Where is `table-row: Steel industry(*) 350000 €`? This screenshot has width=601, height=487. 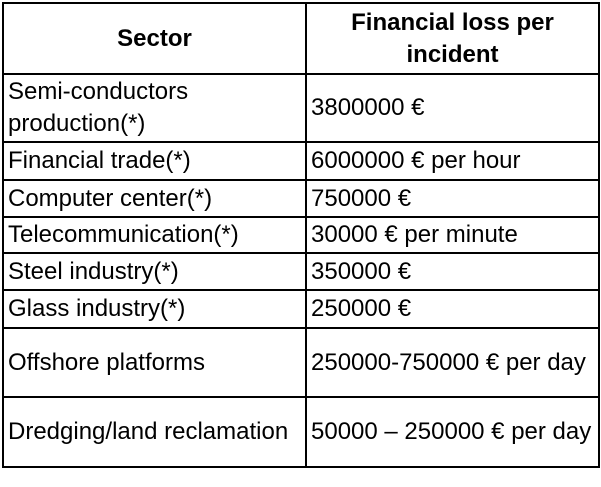 table-row: Steel industry(*) 350000 € is located at coordinates (301, 271).